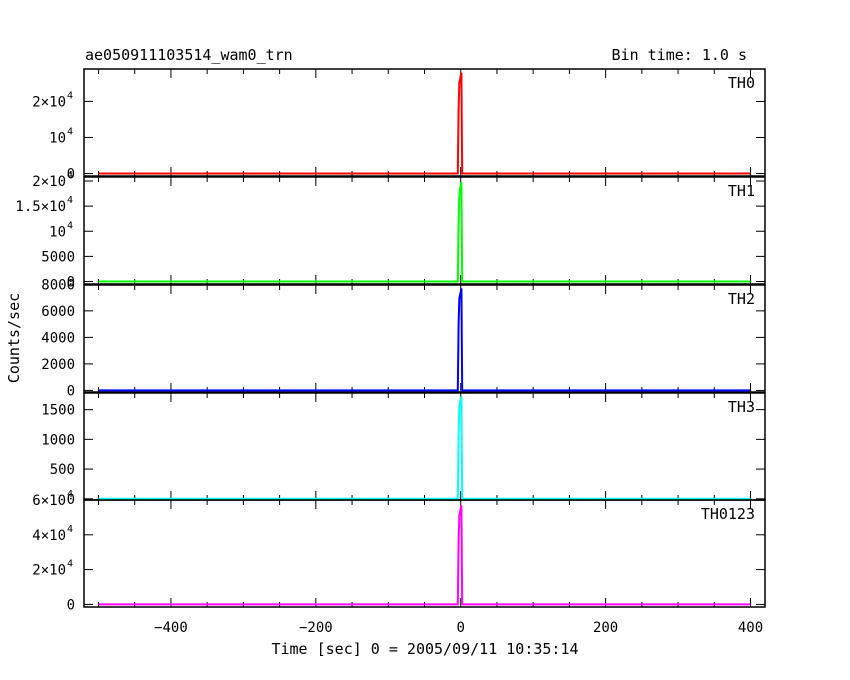  I want to click on series-line-th3, so click(424, 448).